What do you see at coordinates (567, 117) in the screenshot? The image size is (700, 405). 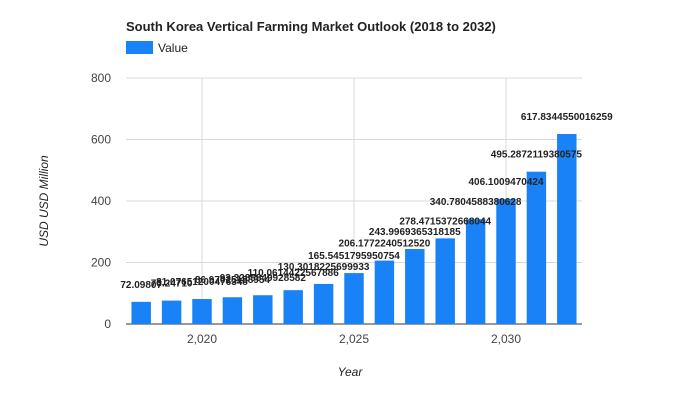 I see `data-label: 617.8344550016259` at bounding box center [567, 117].